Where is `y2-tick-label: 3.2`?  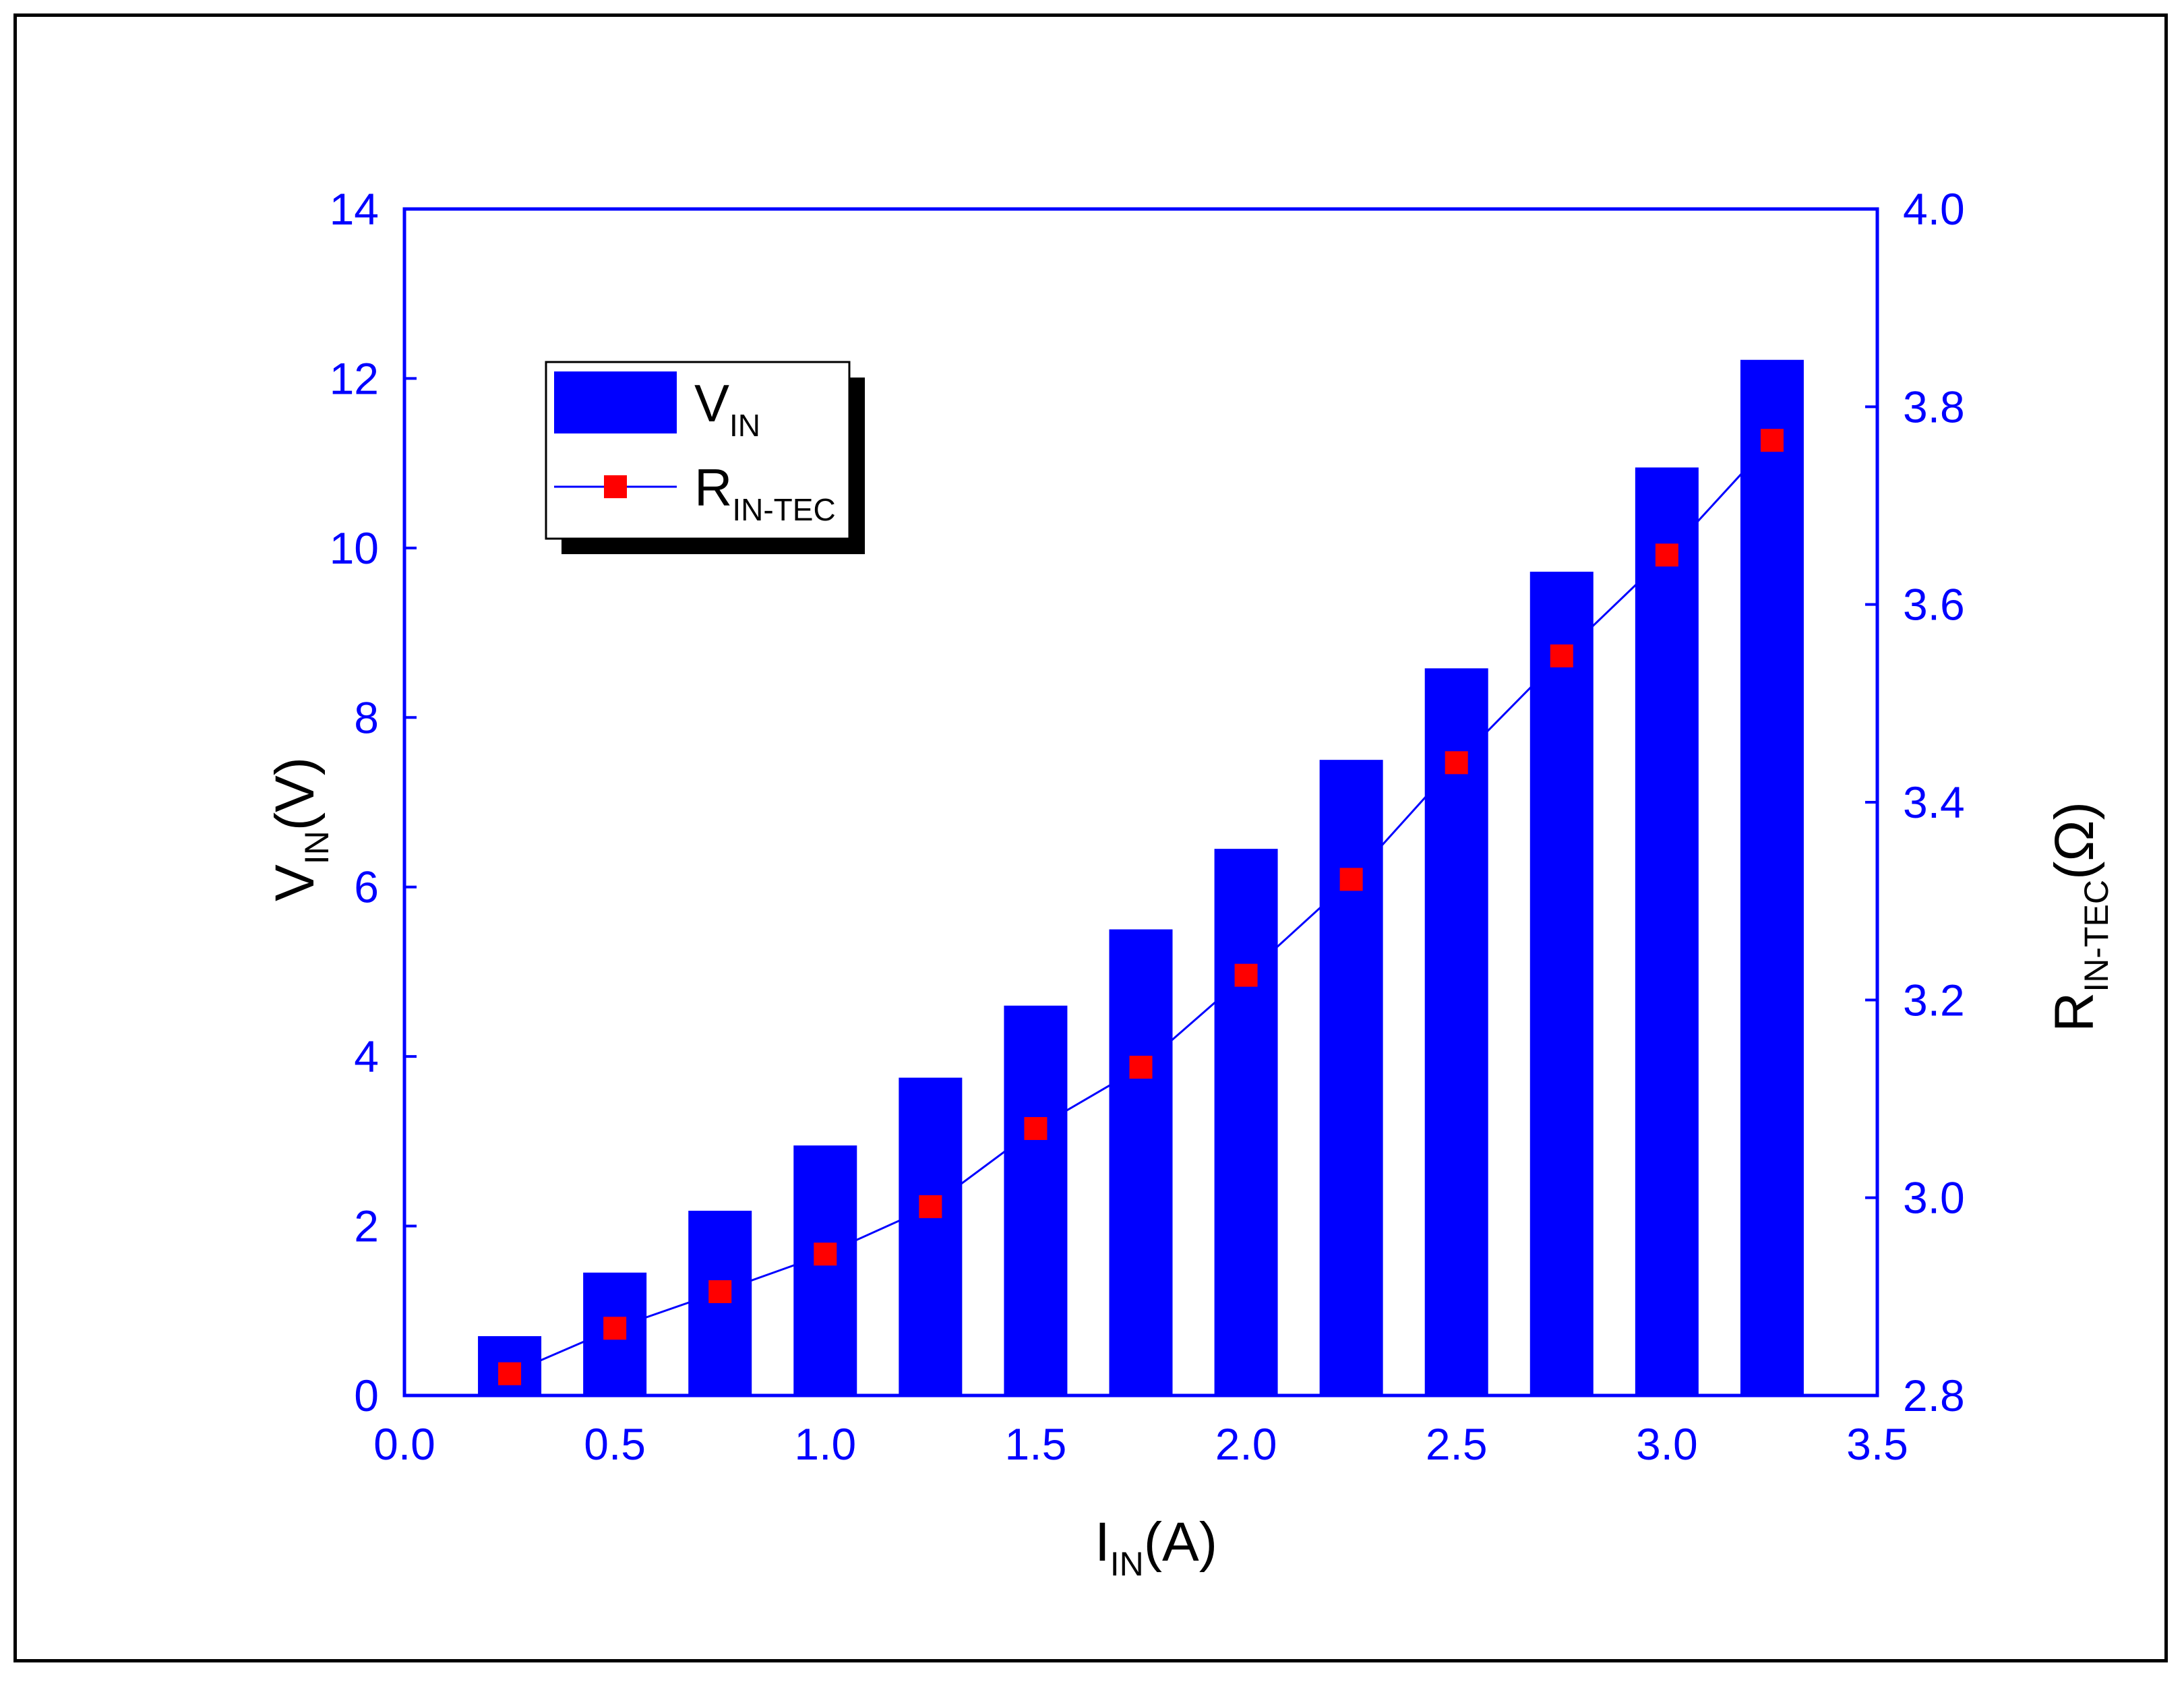
y2-tick-label: 3.2 is located at coordinates (1934, 1000).